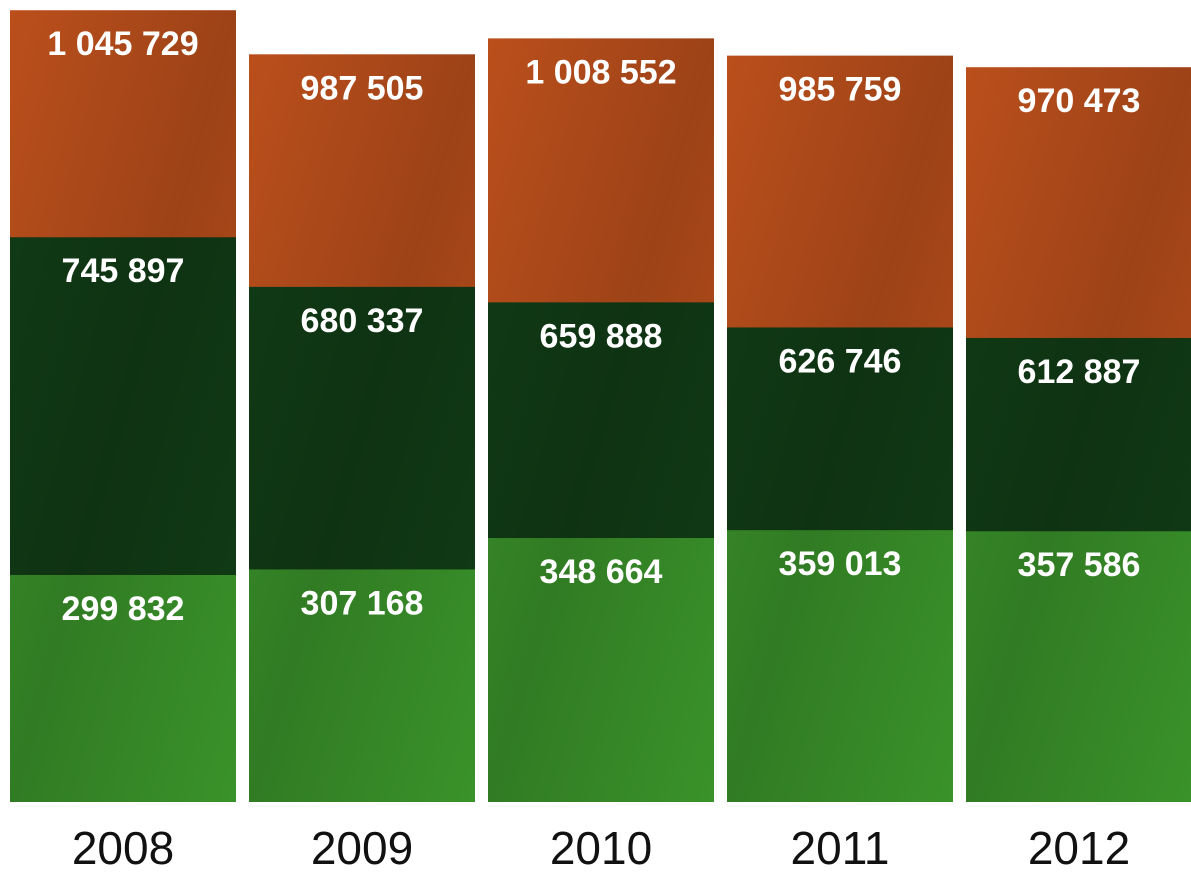  What do you see at coordinates (122, 44) in the screenshot?
I see `value-label: 1 045 729` at bounding box center [122, 44].